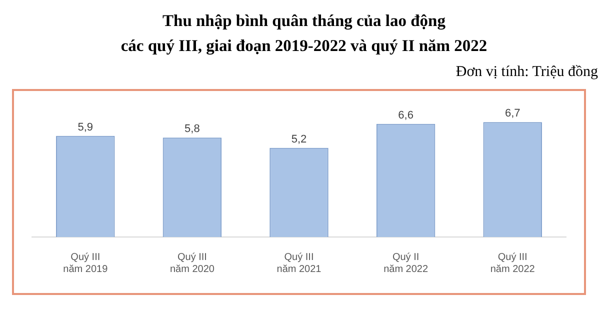  What do you see at coordinates (86, 127) in the screenshot?
I see `data-label: 5,9` at bounding box center [86, 127].